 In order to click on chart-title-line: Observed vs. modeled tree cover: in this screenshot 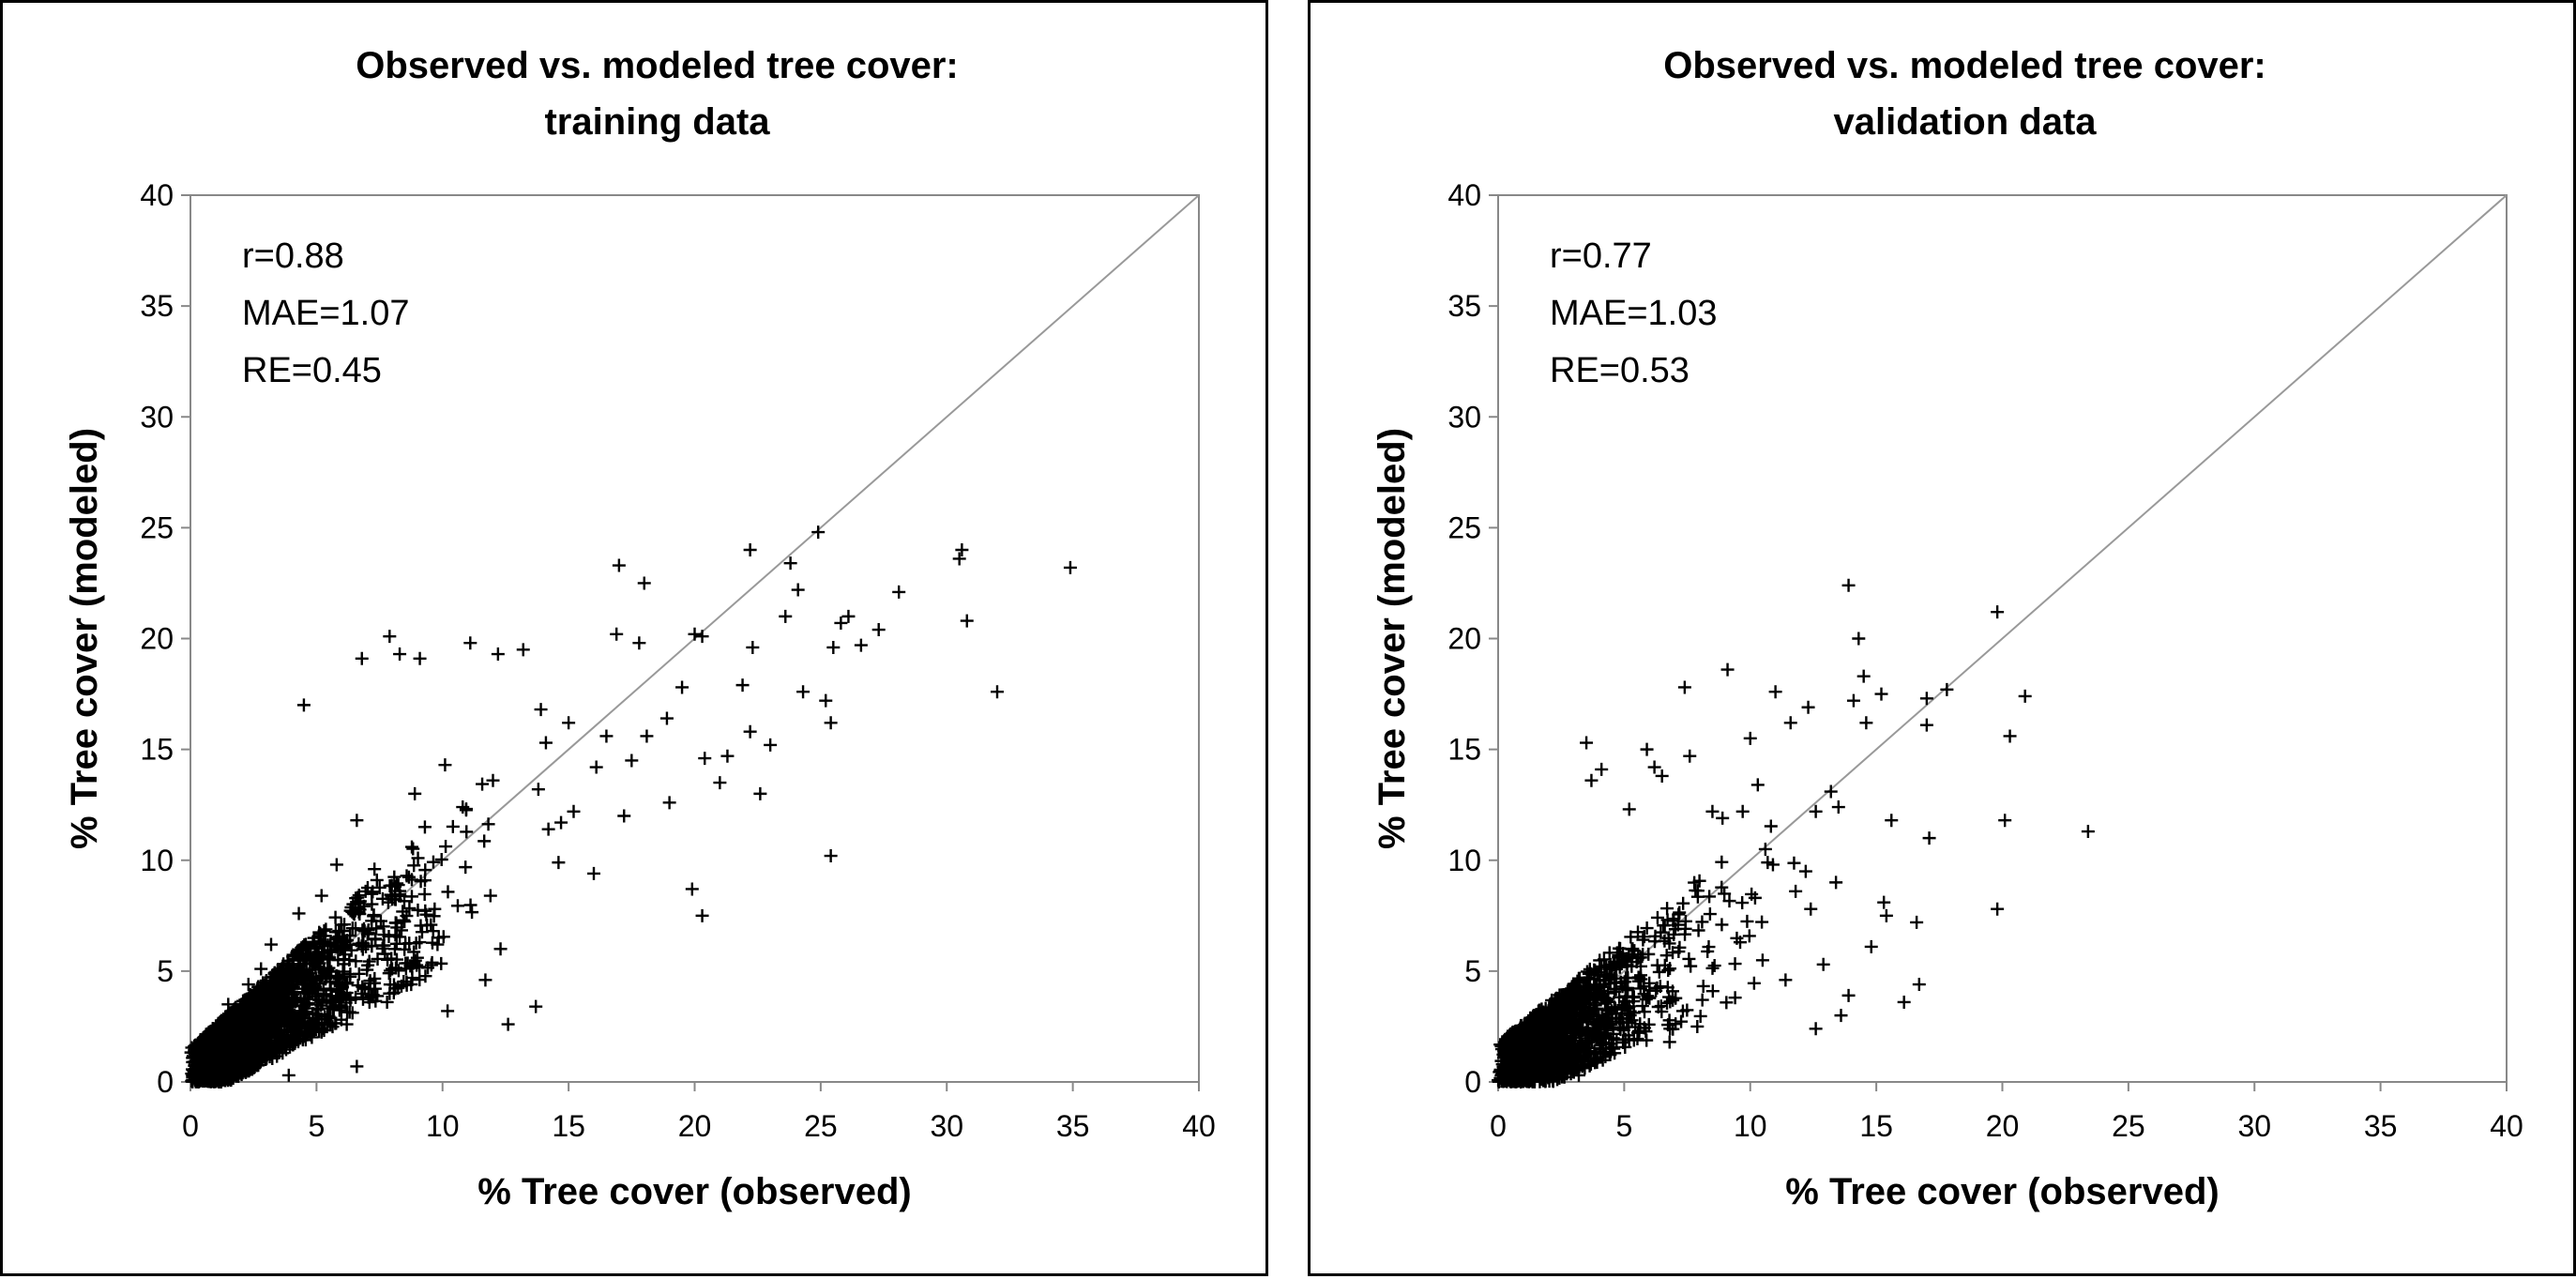, I will do `click(1964, 65)`.